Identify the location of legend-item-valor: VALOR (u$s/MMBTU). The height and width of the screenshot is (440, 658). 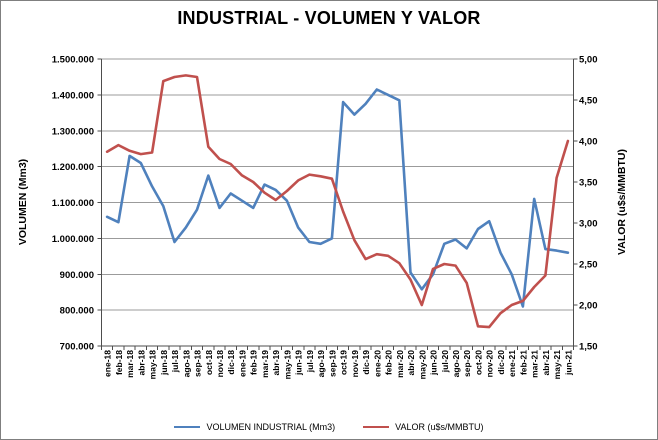
(423, 427).